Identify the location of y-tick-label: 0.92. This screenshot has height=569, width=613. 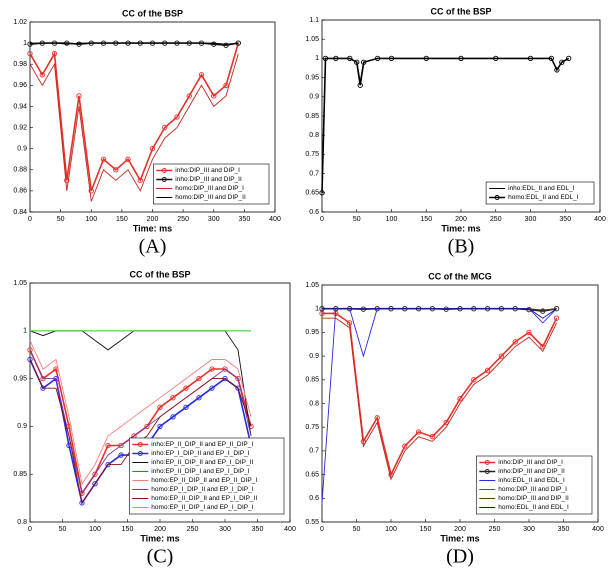
(20, 127).